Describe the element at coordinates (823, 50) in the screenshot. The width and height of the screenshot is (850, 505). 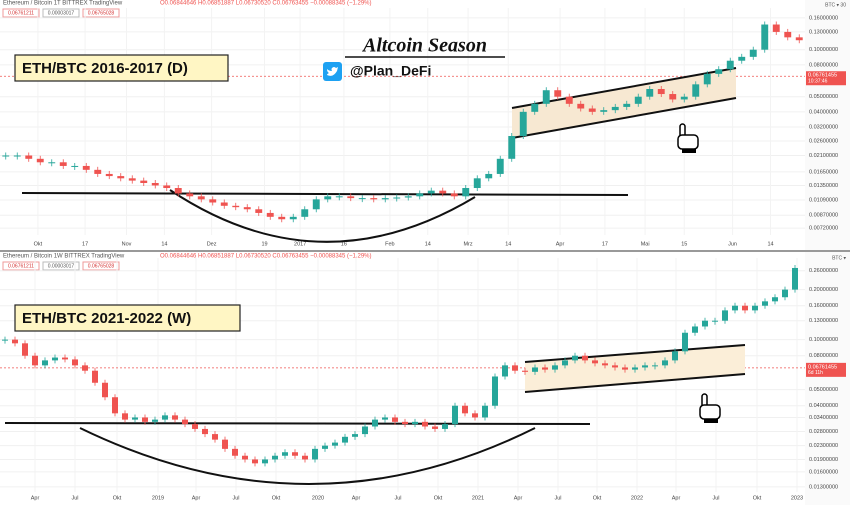
I see `y-tick-label: 0.10000000` at that location.